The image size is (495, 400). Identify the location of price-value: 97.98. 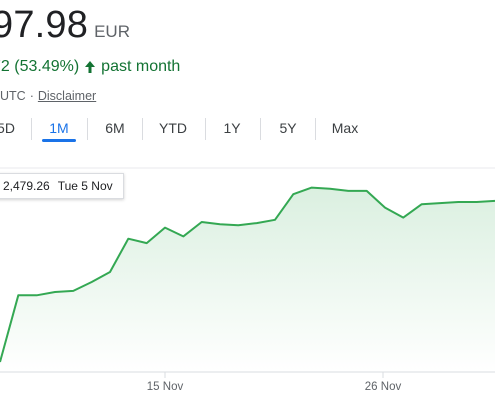
(44, 25).